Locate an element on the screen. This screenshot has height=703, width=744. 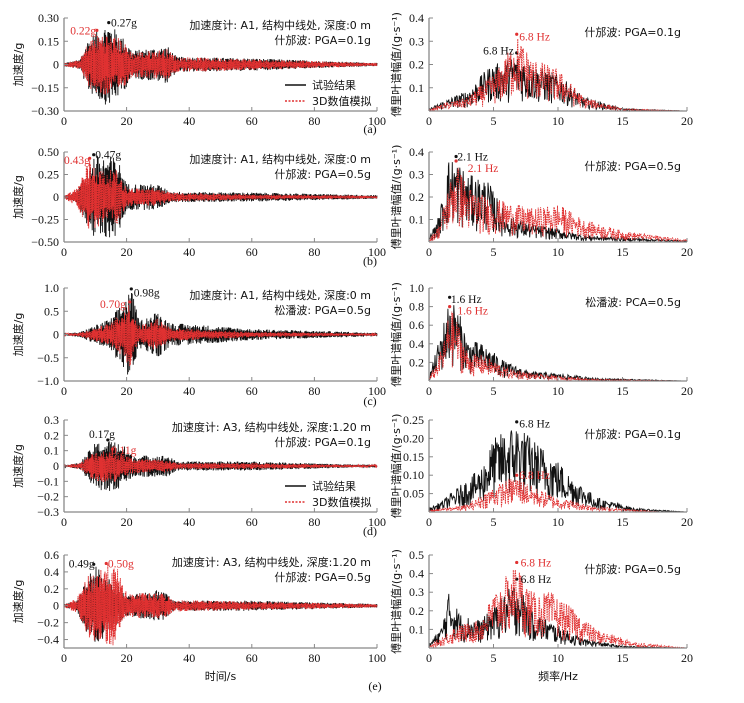
y-tick-label: −0.4 is located at coordinates (48, 640).